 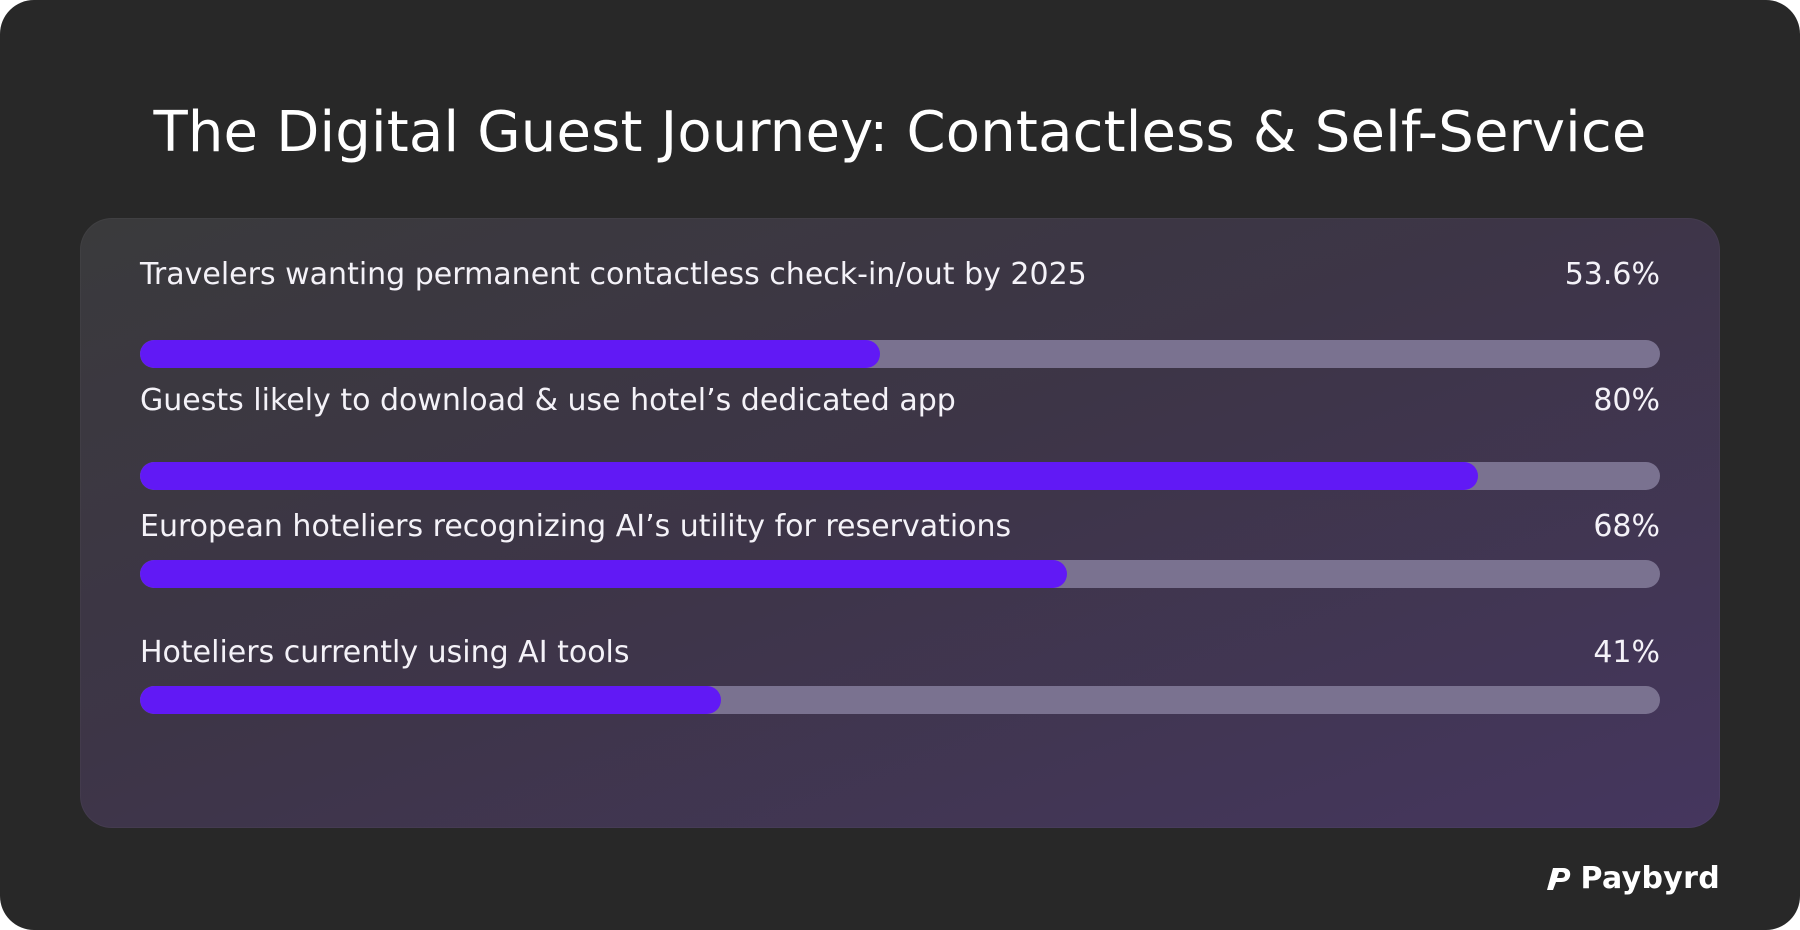 I want to click on bar-value-label: 53.6%, so click(x=1612, y=274).